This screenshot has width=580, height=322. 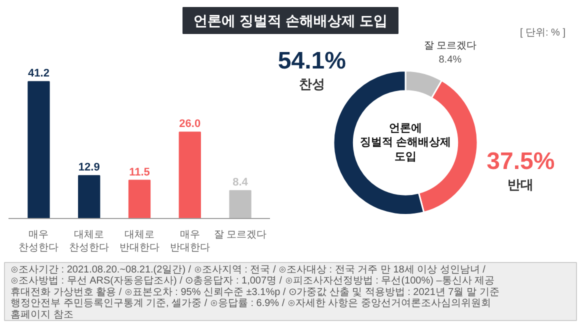 I want to click on chart-title: 언론에 징벌적 손해배상제 도입, so click(x=291, y=20).